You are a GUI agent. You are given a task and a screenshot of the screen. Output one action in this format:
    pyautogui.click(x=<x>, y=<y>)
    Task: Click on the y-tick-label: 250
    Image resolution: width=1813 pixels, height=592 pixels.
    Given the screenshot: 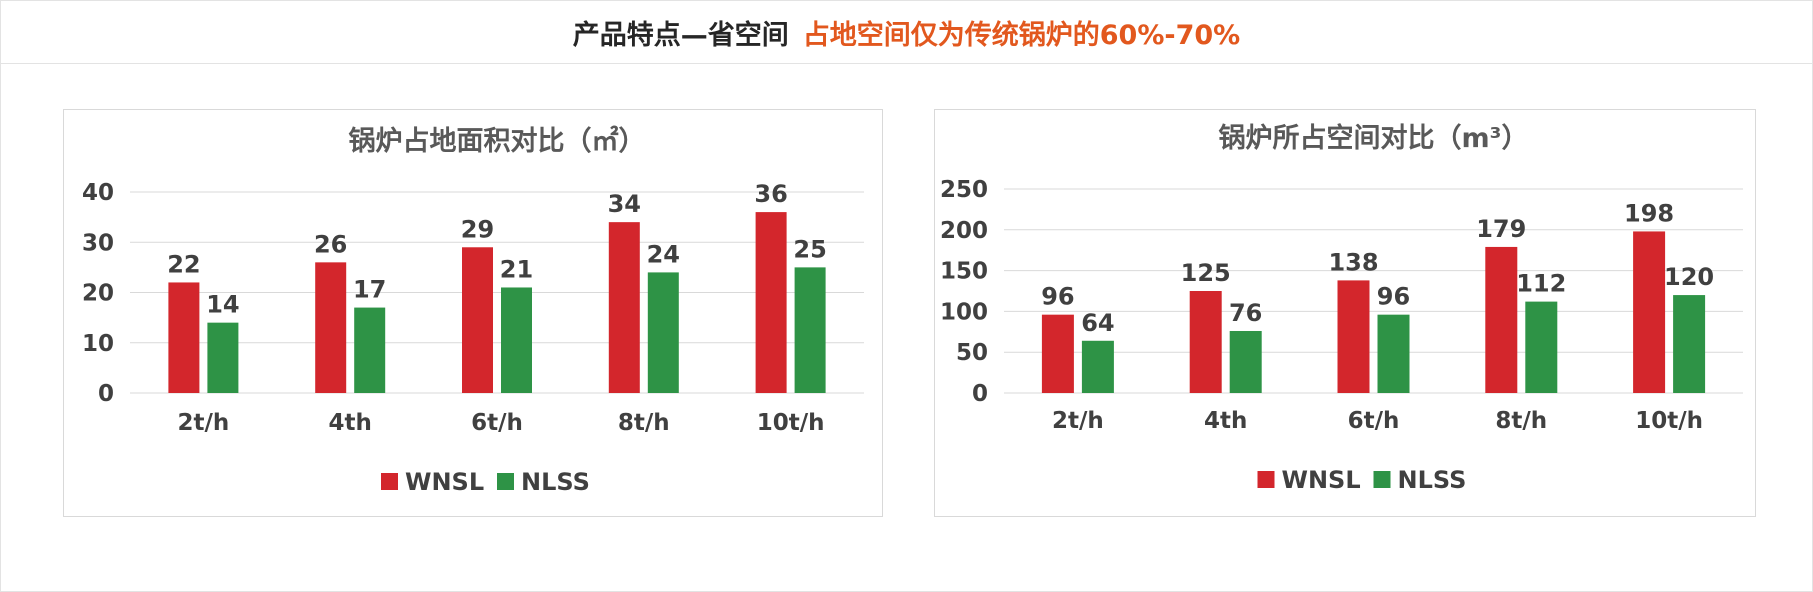 What is the action you would take?
    pyautogui.click(x=964, y=190)
    